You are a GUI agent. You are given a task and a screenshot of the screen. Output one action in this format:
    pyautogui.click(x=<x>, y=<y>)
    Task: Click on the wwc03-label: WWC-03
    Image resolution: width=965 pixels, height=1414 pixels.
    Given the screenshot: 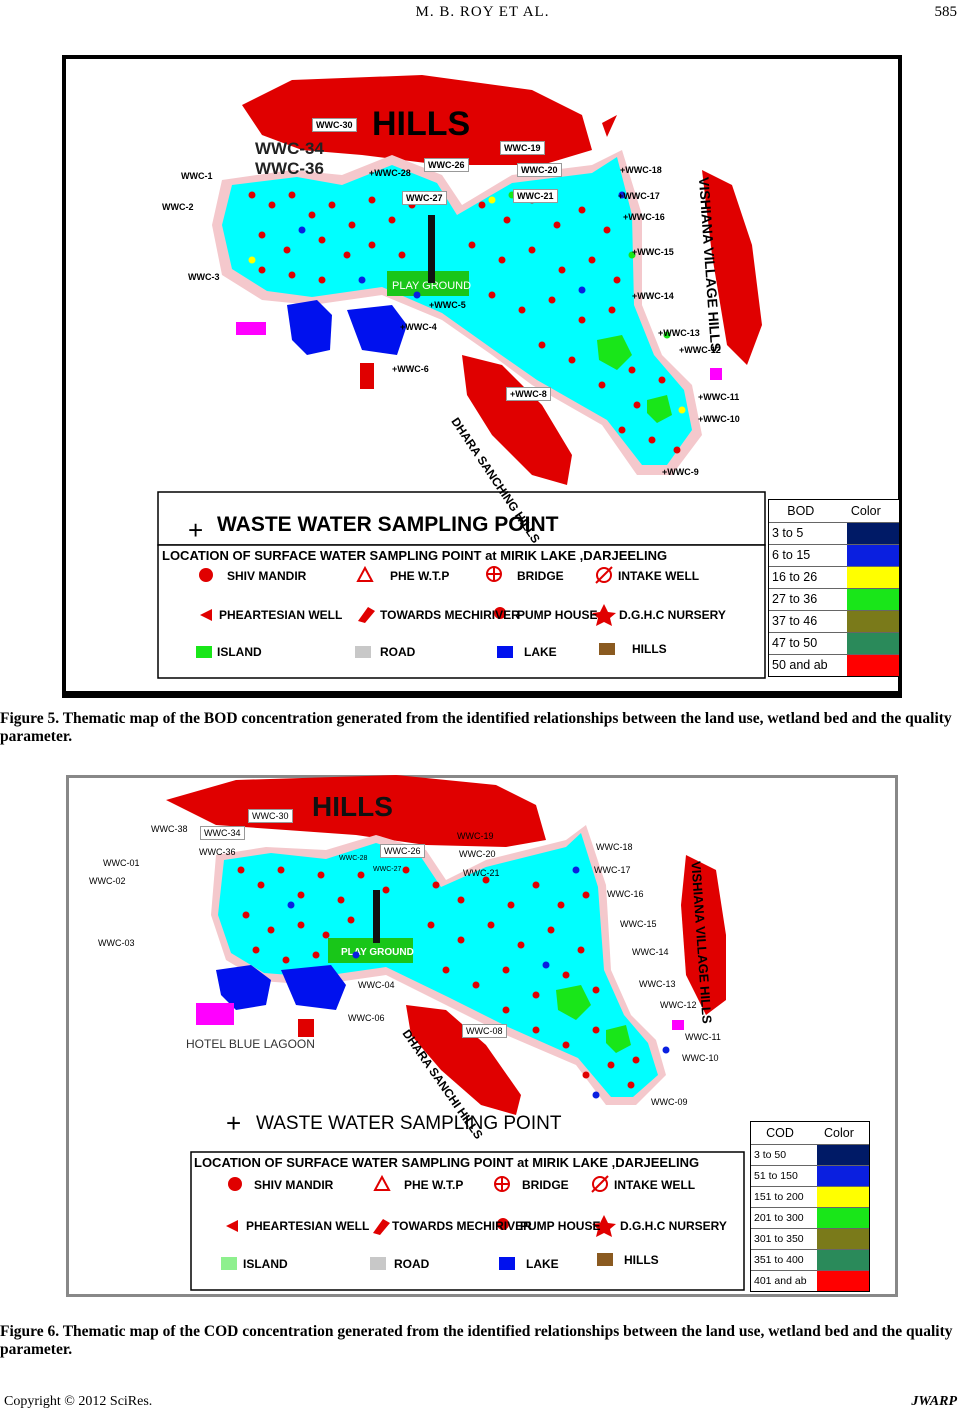 What is the action you would take?
    pyautogui.click(x=116, y=943)
    